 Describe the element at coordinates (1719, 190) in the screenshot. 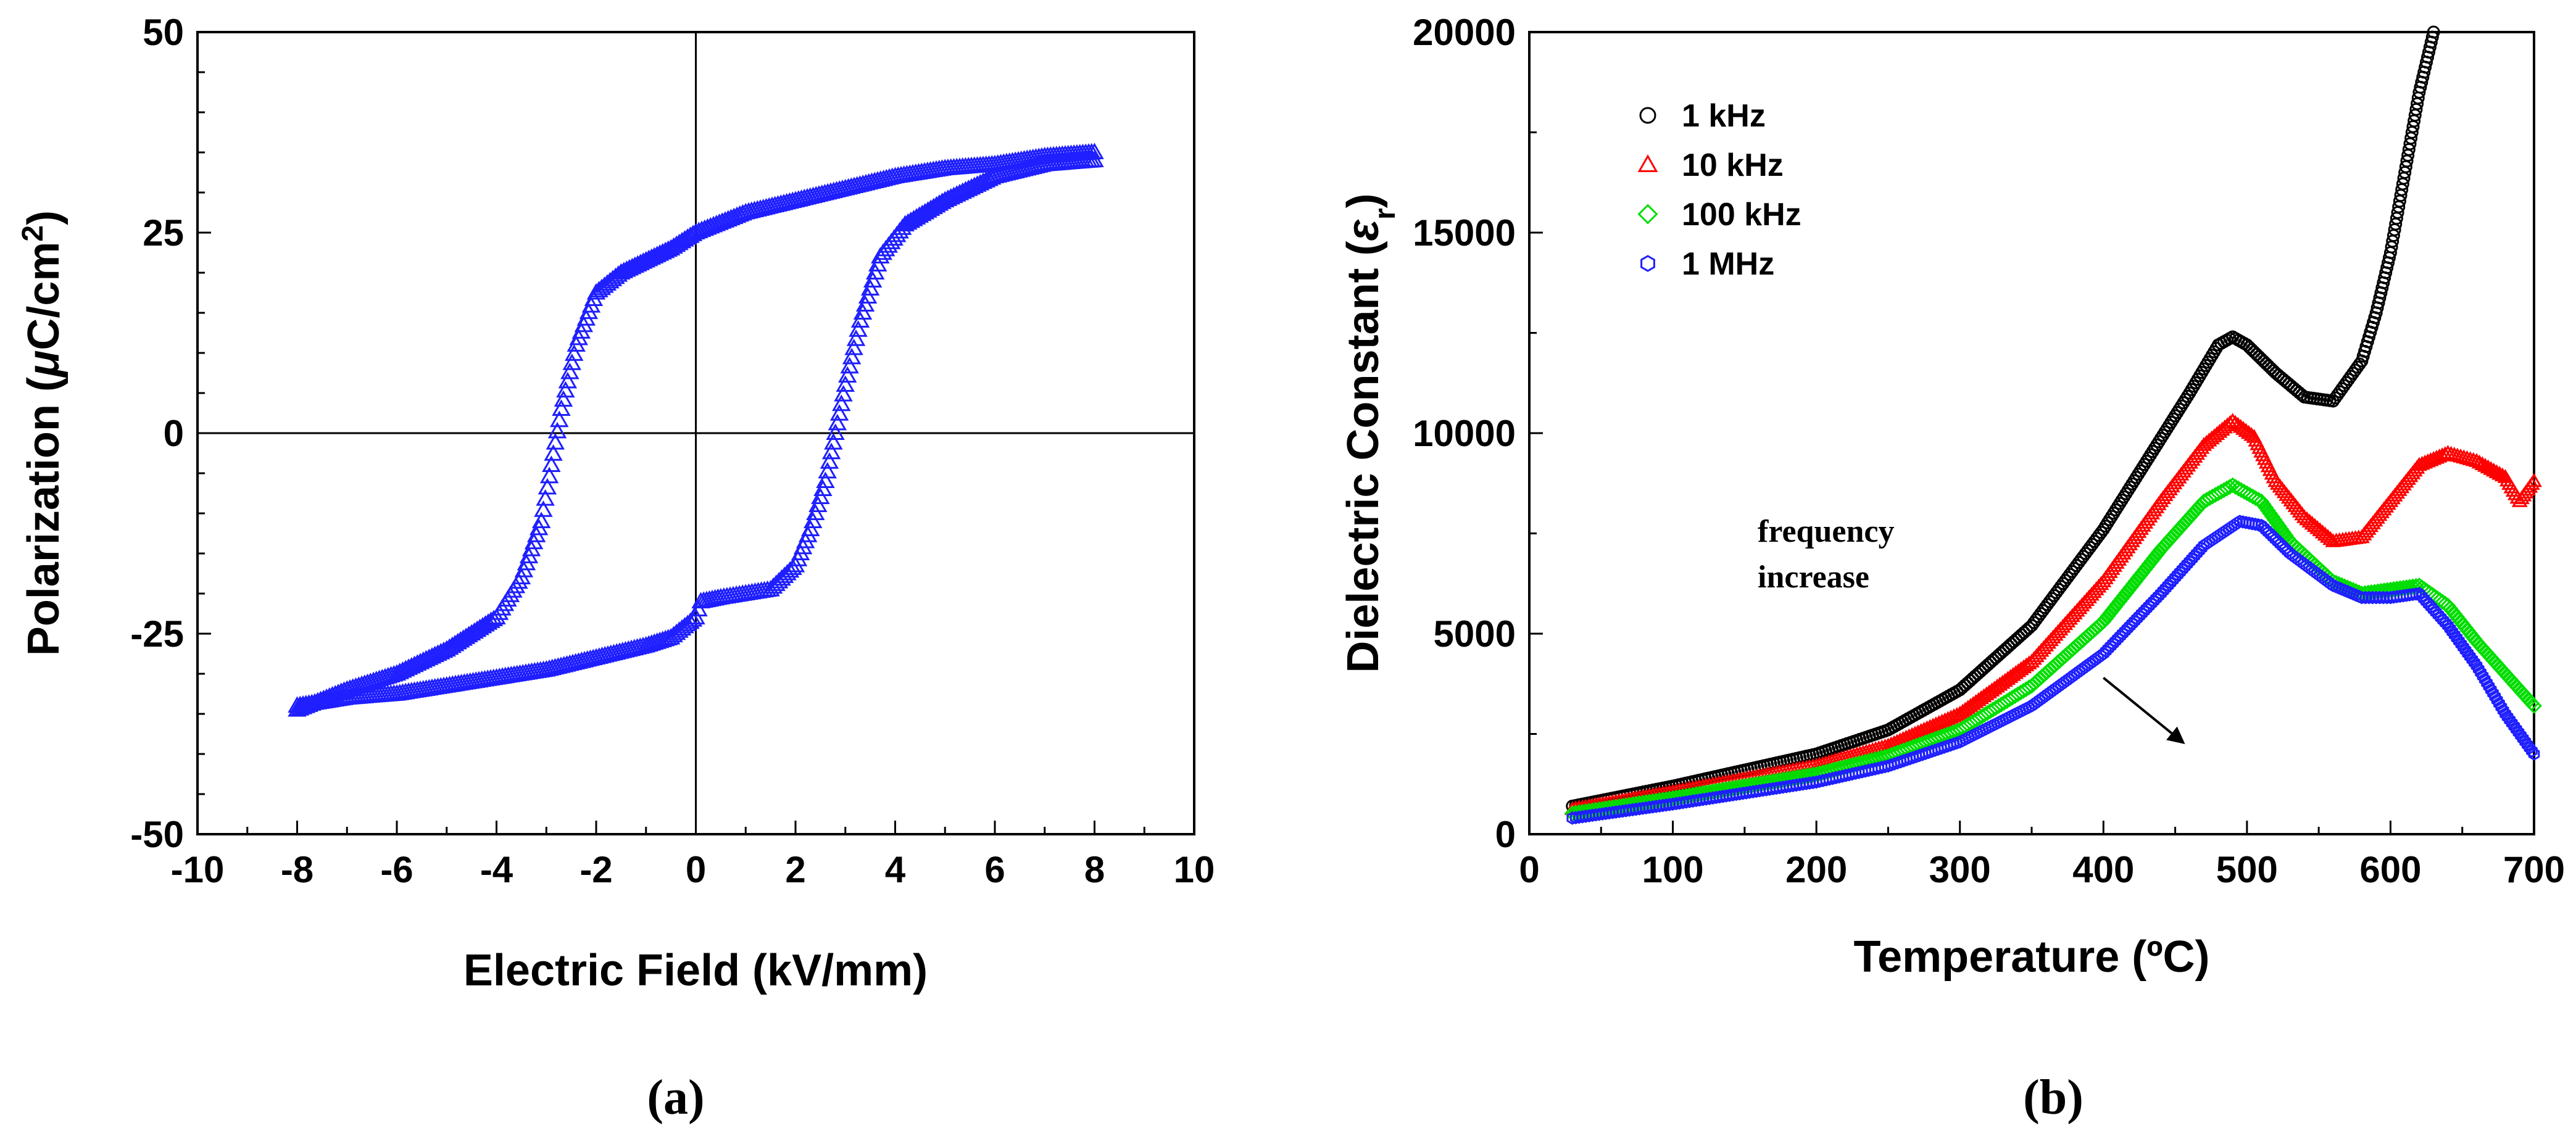

I see `legend: 1 kHz 10 kHz 100 kHz 1 MHz` at that location.